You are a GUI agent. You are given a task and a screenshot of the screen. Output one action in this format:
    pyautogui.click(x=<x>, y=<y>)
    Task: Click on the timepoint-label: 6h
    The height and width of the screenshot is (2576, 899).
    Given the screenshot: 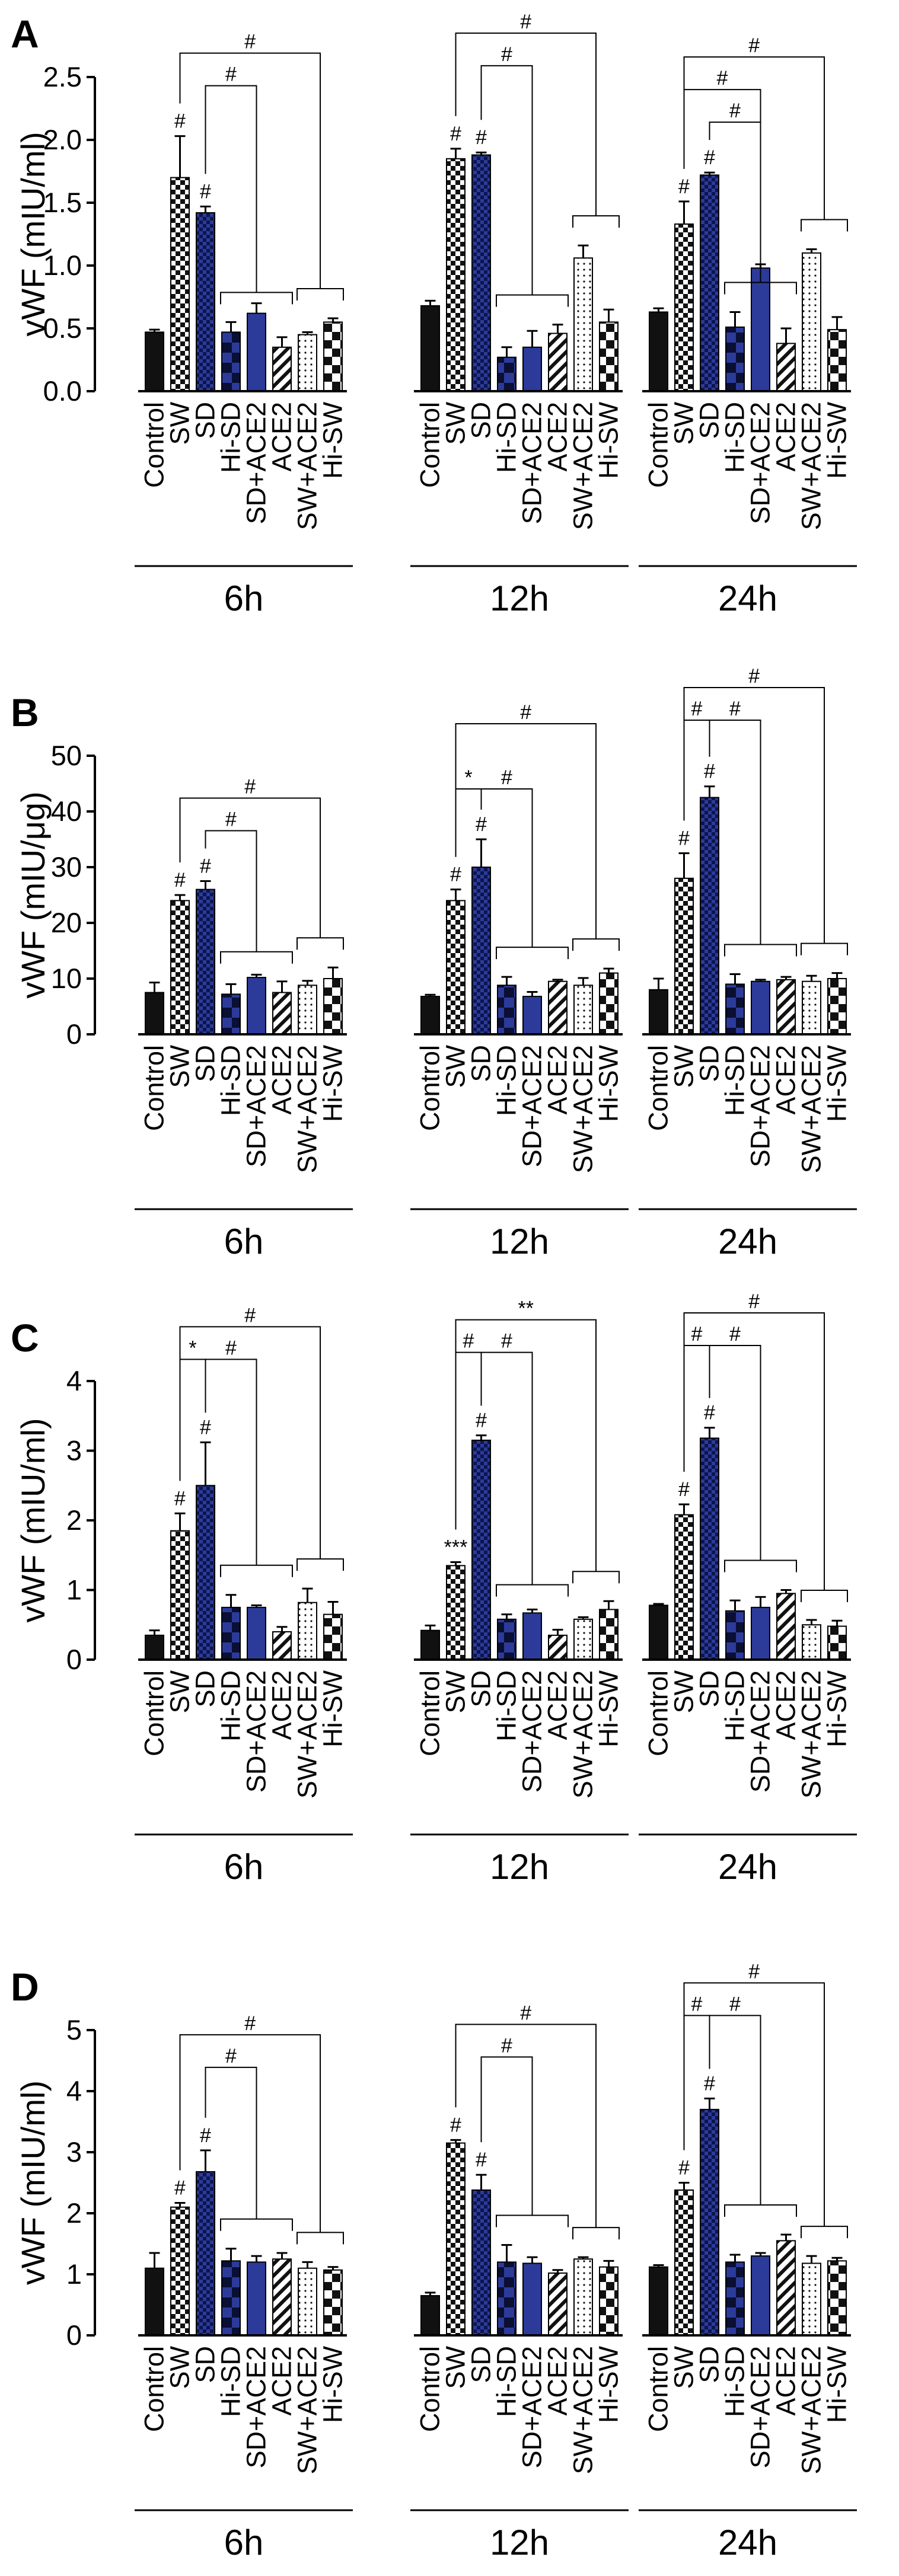 What is the action you would take?
    pyautogui.click(x=244, y=1241)
    